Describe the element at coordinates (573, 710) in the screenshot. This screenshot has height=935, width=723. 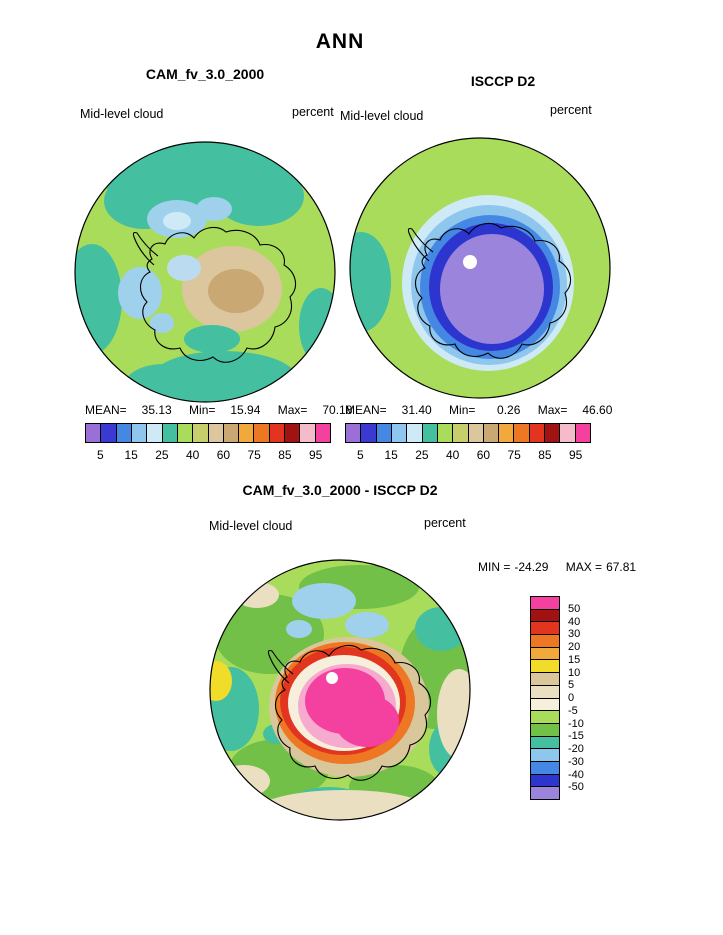
I see `colorbar-tick-label: -5` at that location.